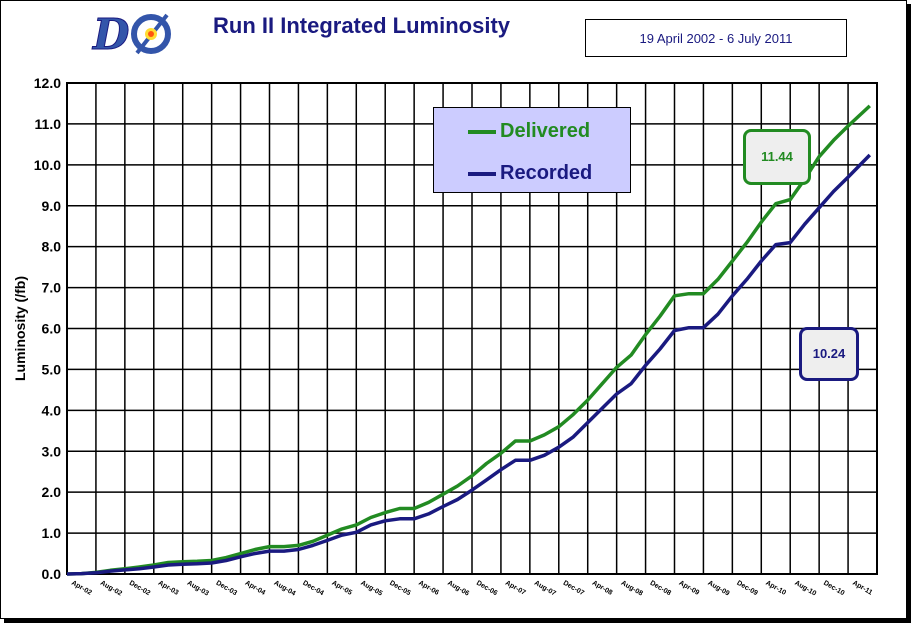  What do you see at coordinates (52, 410) in the screenshot?
I see `y-tick-label: 4.0` at bounding box center [52, 410].